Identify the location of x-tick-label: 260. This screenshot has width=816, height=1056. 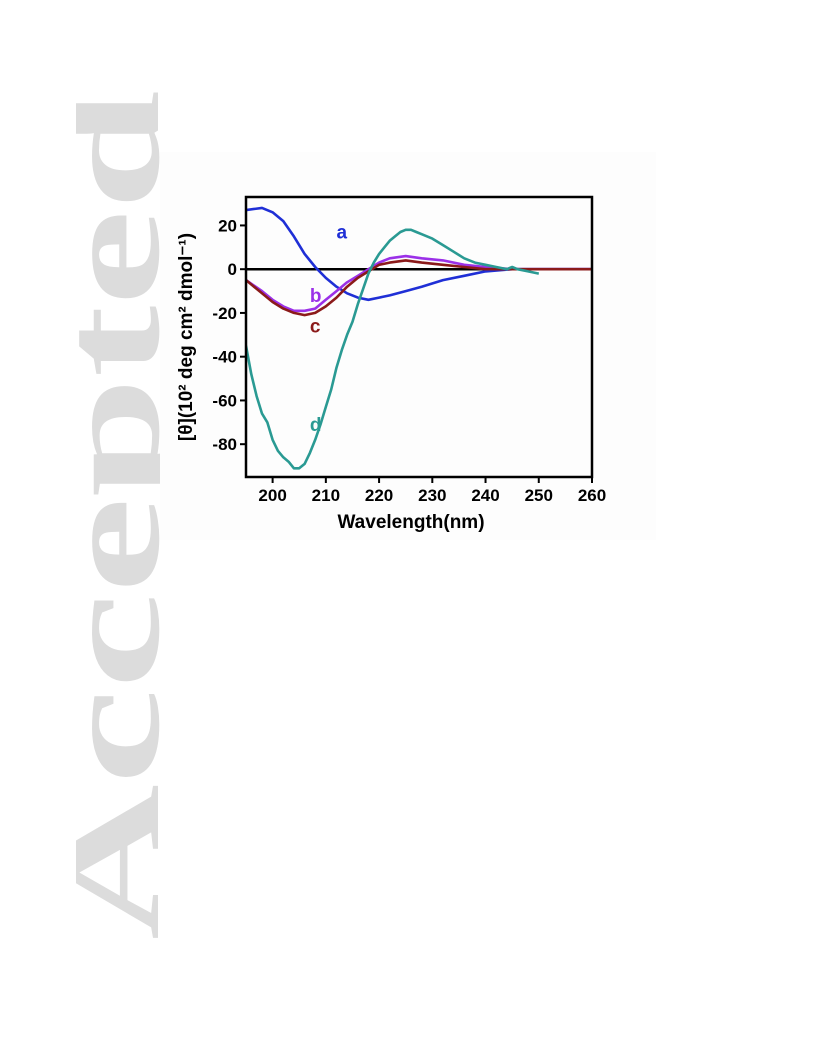
(592, 495).